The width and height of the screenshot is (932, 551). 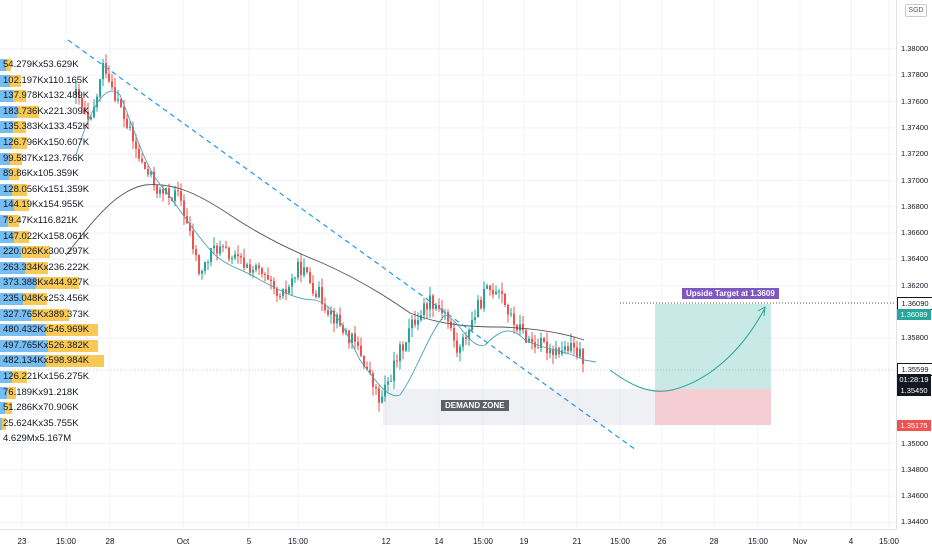 I want to click on price-tick-label: 1.37400, so click(x=915, y=127).